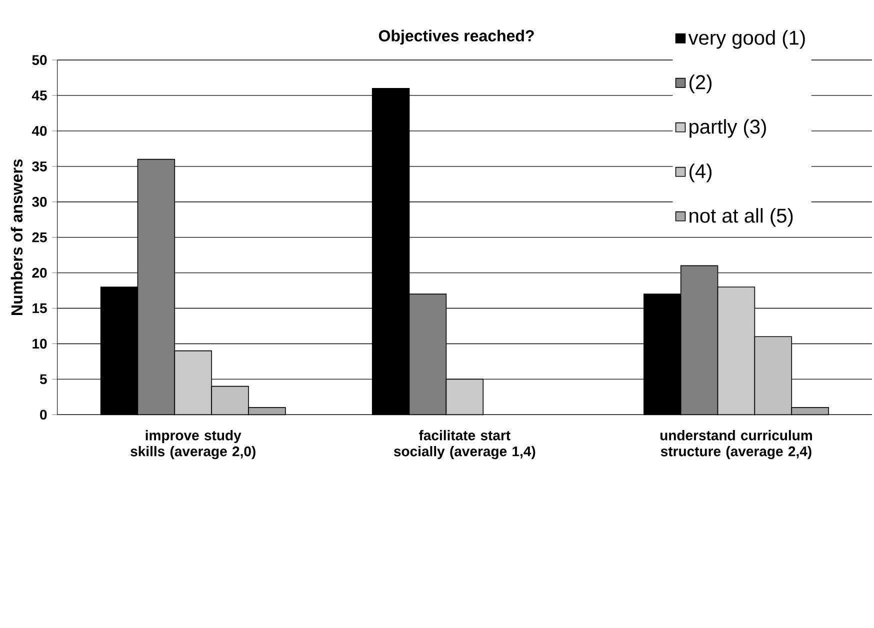  What do you see at coordinates (456, 37) in the screenshot?
I see `chart-title: Objectives reached?` at bounding box center [456, 37].